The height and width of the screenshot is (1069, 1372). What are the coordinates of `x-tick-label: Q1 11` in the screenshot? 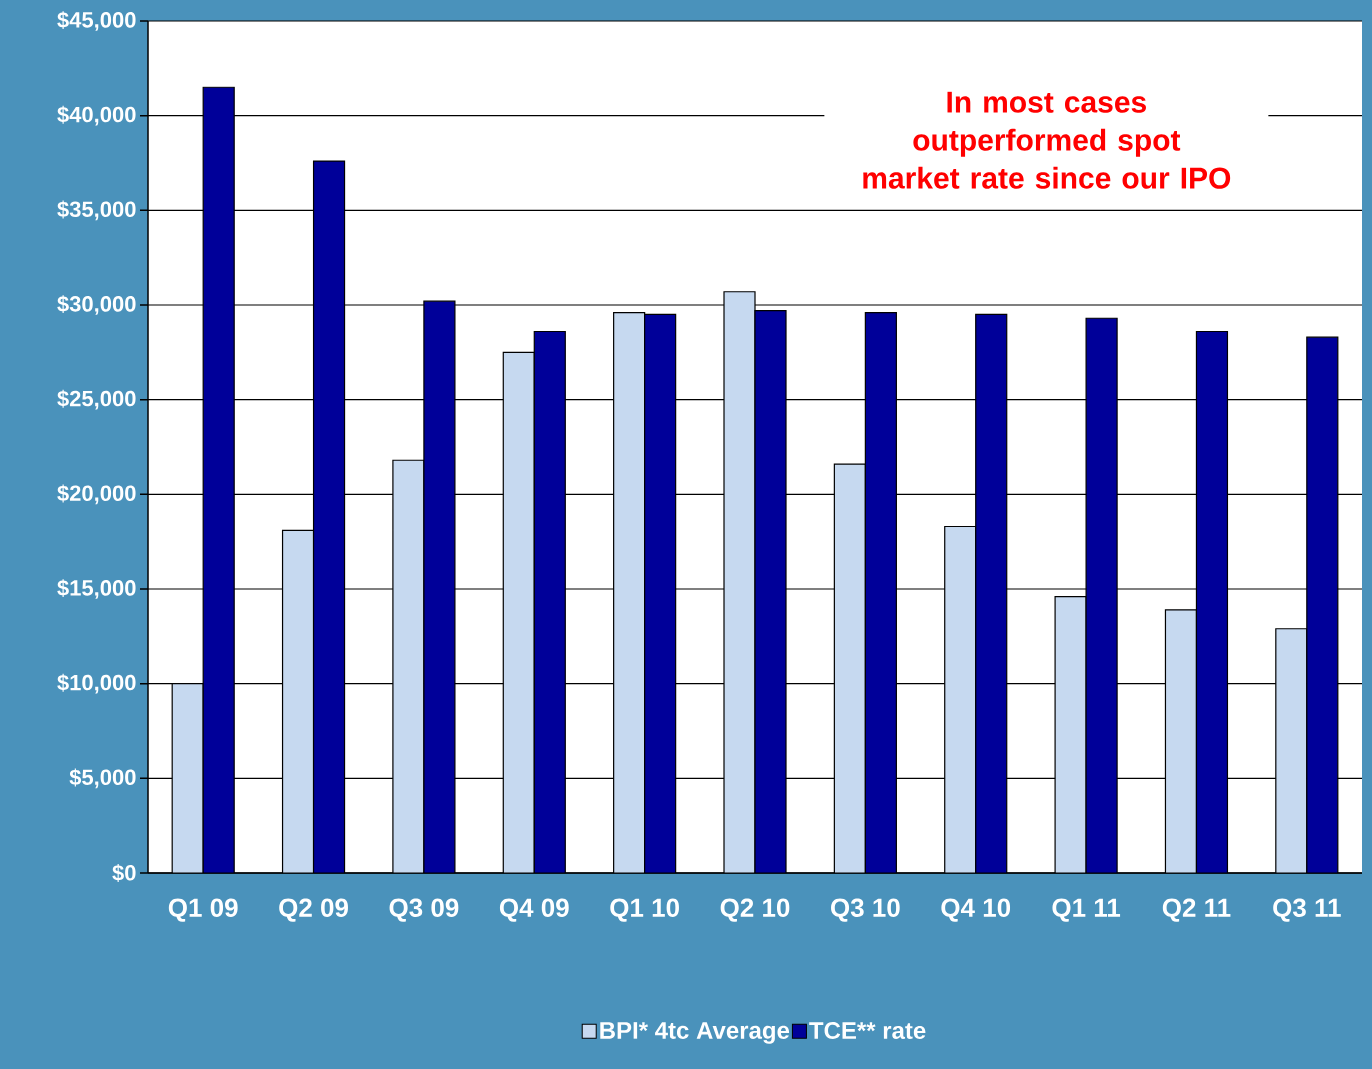 It's located at (1086, 910).